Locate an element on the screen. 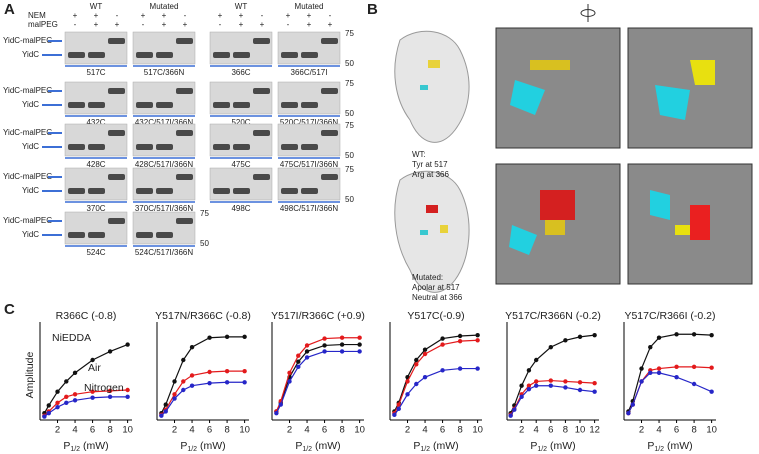 The height and width of the screenshot is (454, 759). chart-title: Y517I/R366C (+0.9) is located at coordinates (318, 316).